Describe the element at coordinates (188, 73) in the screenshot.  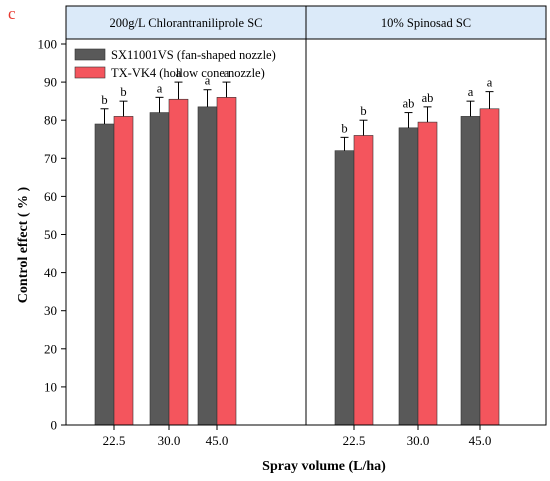
I see `legend-label: TX-VK4 (hollow cone nozzle)` at that location.